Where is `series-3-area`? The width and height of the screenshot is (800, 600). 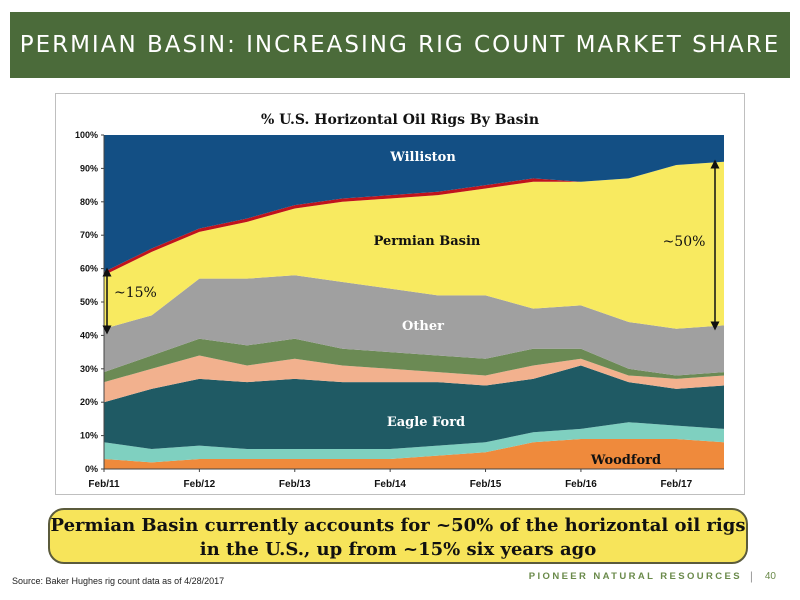
series-3-area is located at coordinates (414, 379).